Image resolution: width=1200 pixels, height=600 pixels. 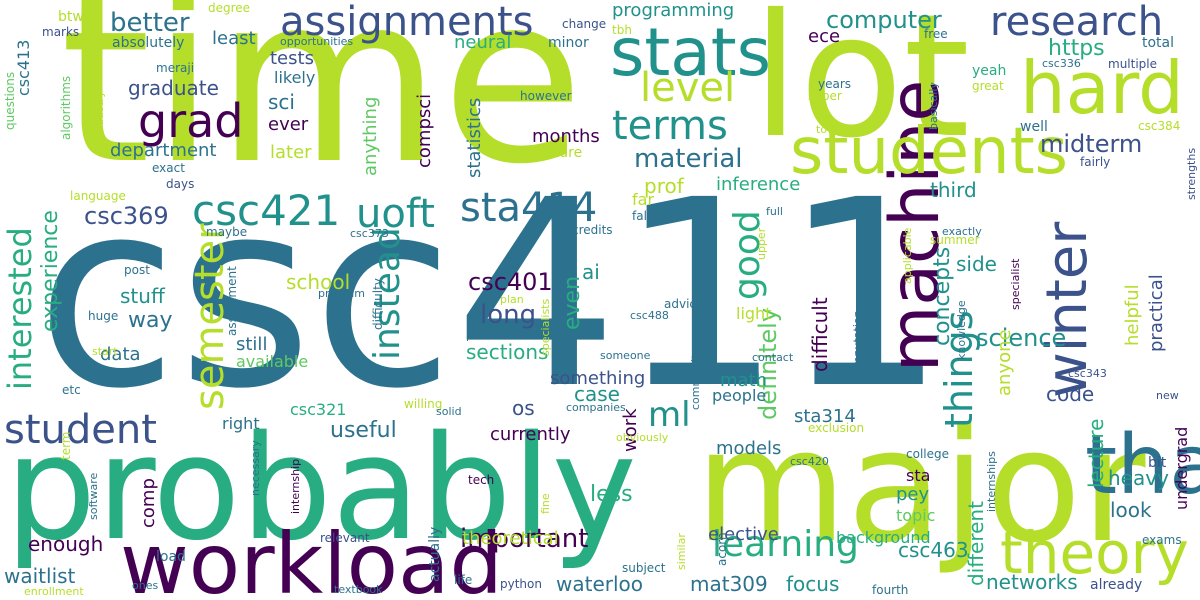 I want to click on word-assignments: assignments, so click(x=407, y=22).